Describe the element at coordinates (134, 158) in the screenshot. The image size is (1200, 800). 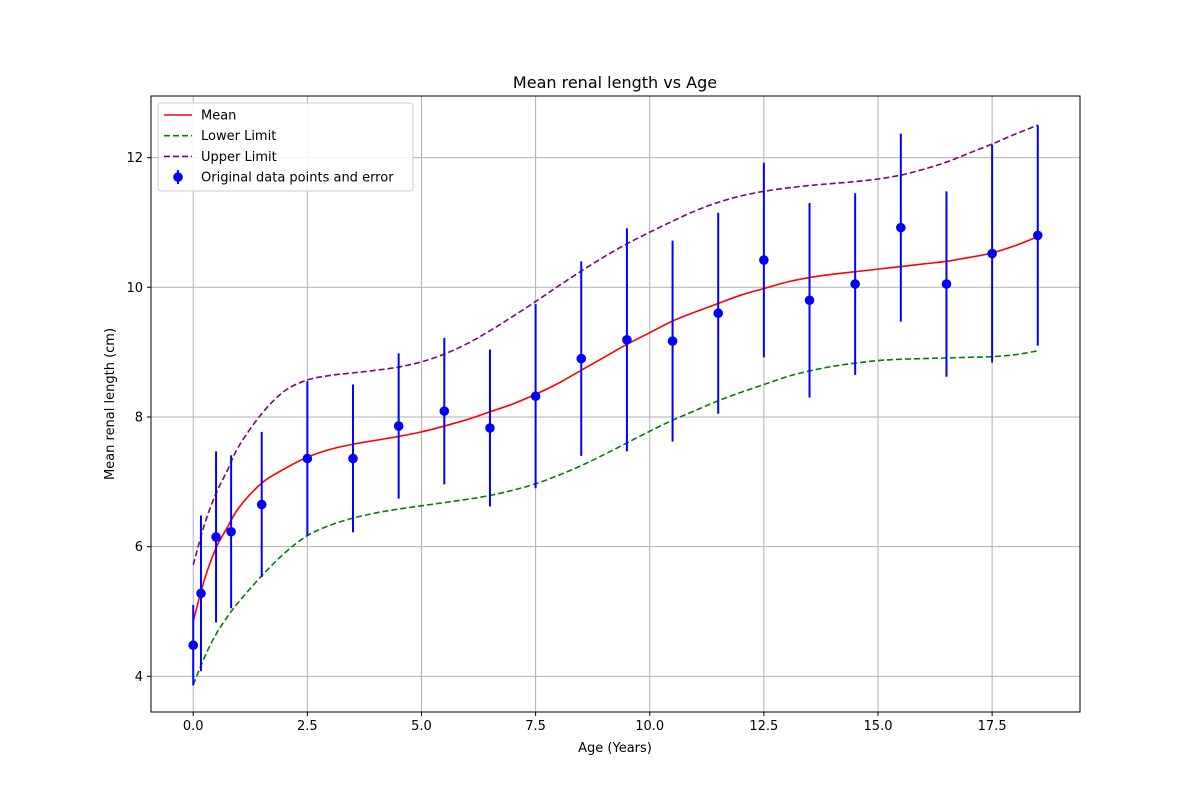
I see `y-tick-label: 12` at that location.